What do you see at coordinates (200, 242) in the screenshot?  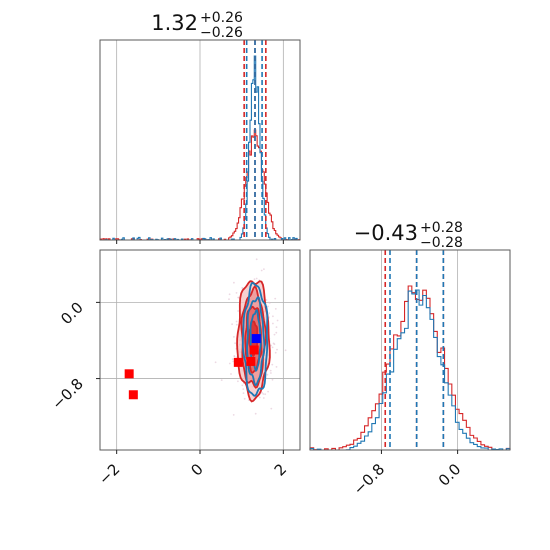 I see `x-ticks` at bounding box center [200, 242].